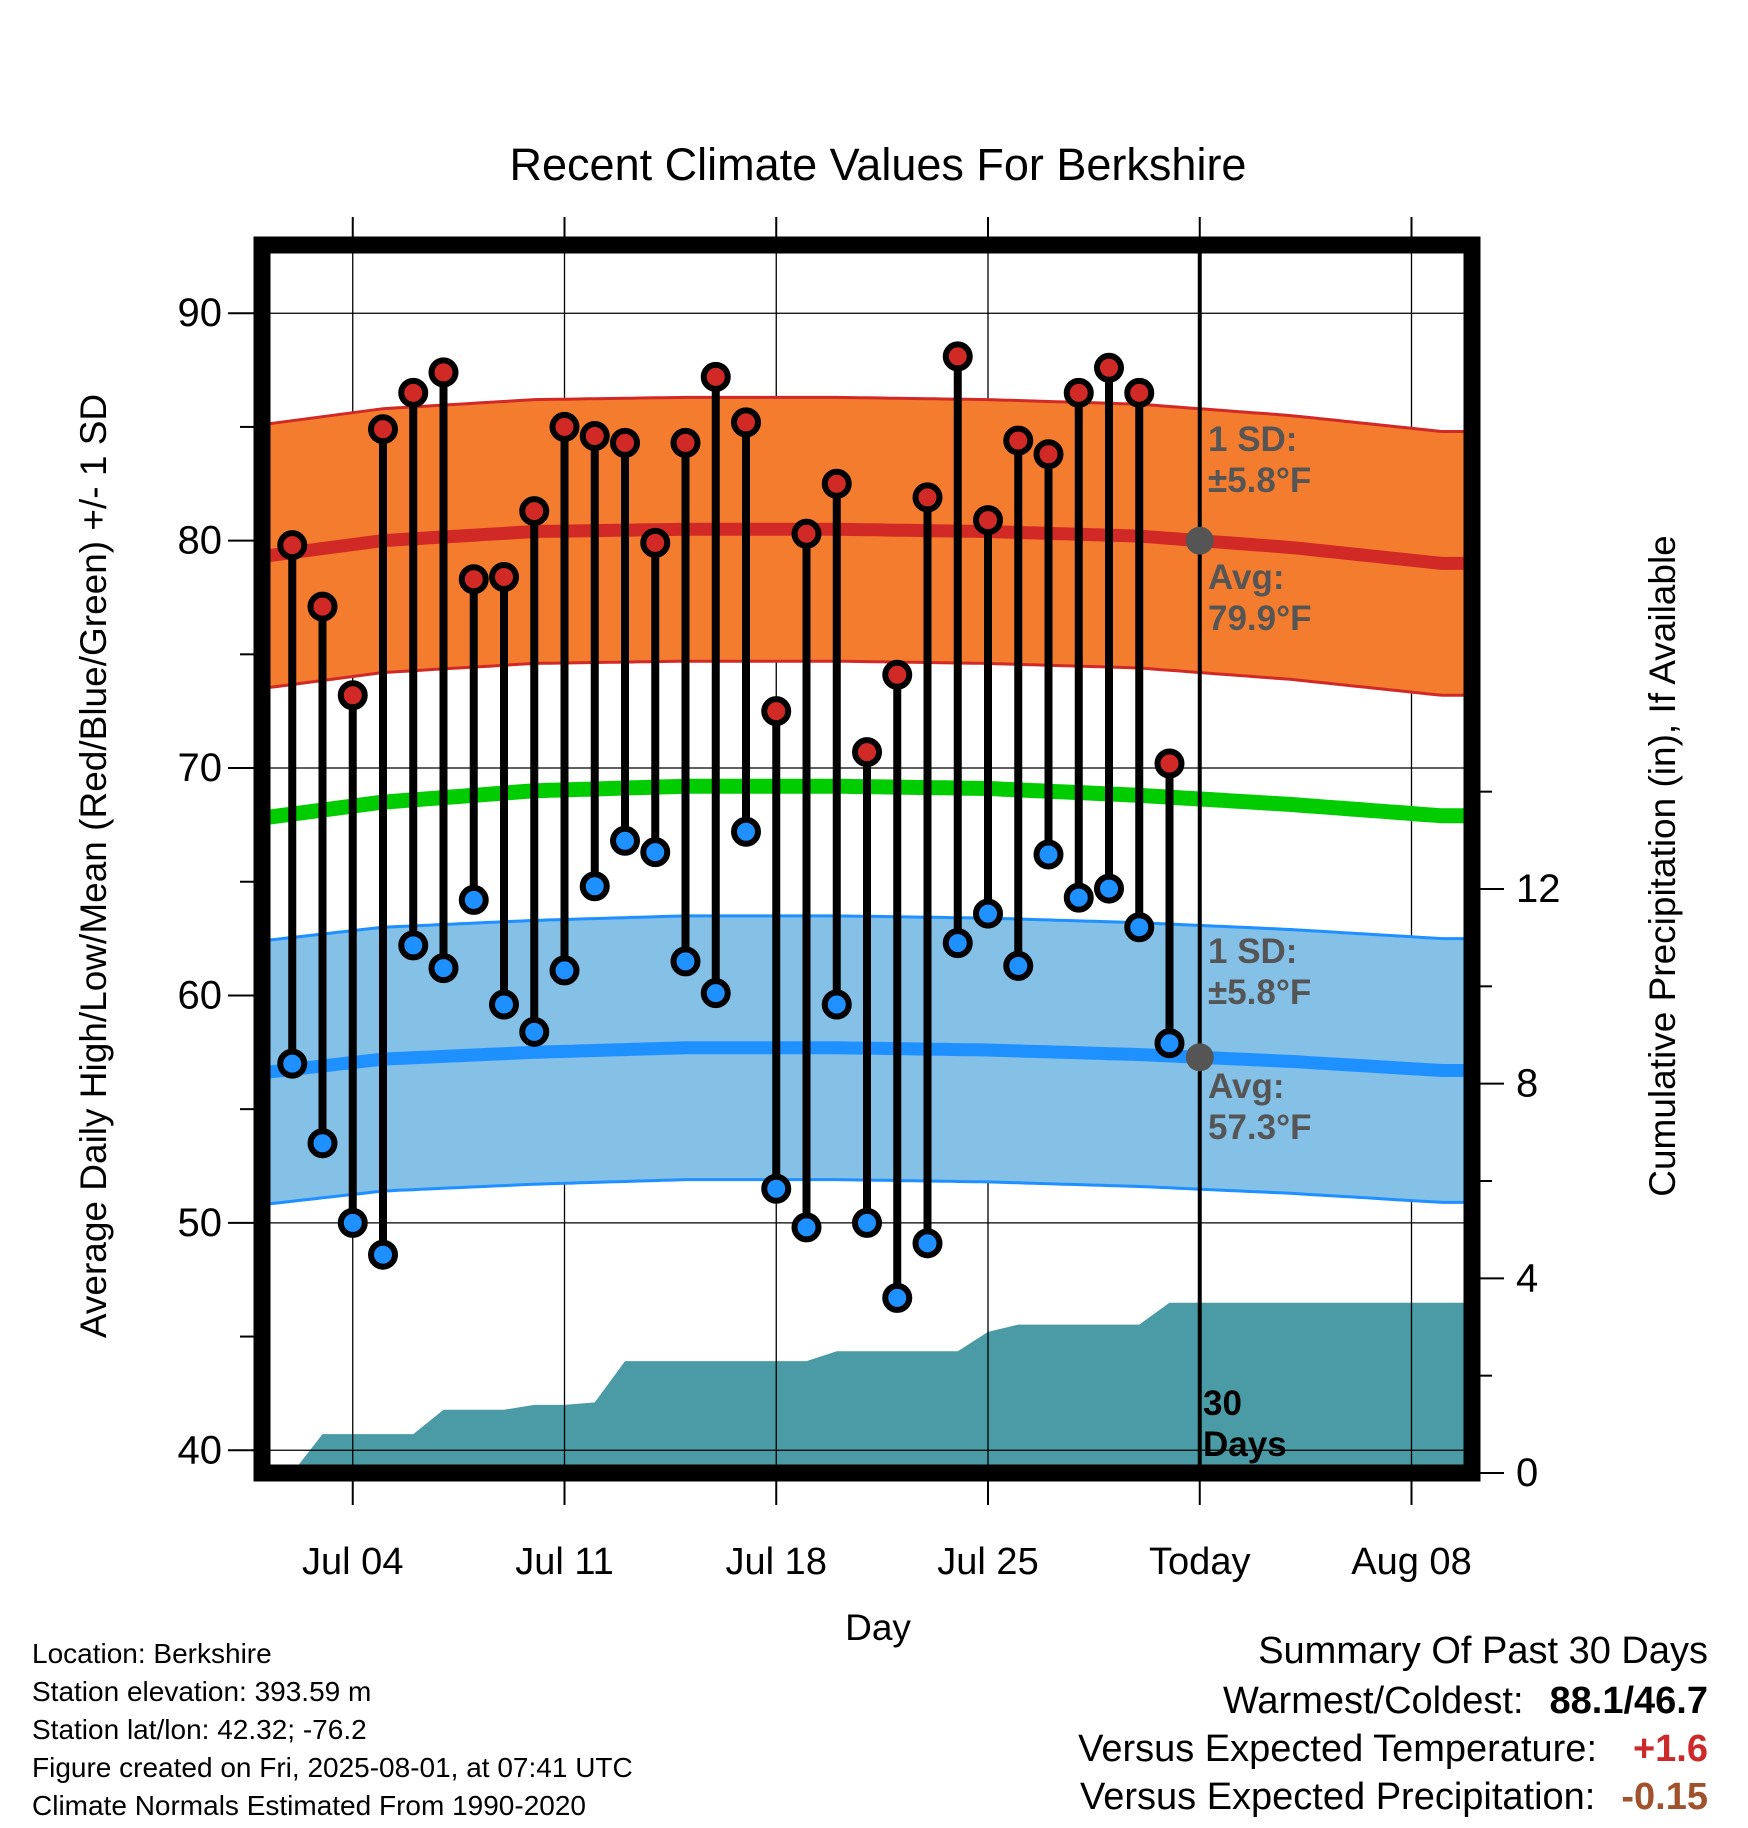  Describe the element at coordinates (1252, 439) in the screenshot. I see `high-sd-annotation-line-0: 1 SD:` at that location.